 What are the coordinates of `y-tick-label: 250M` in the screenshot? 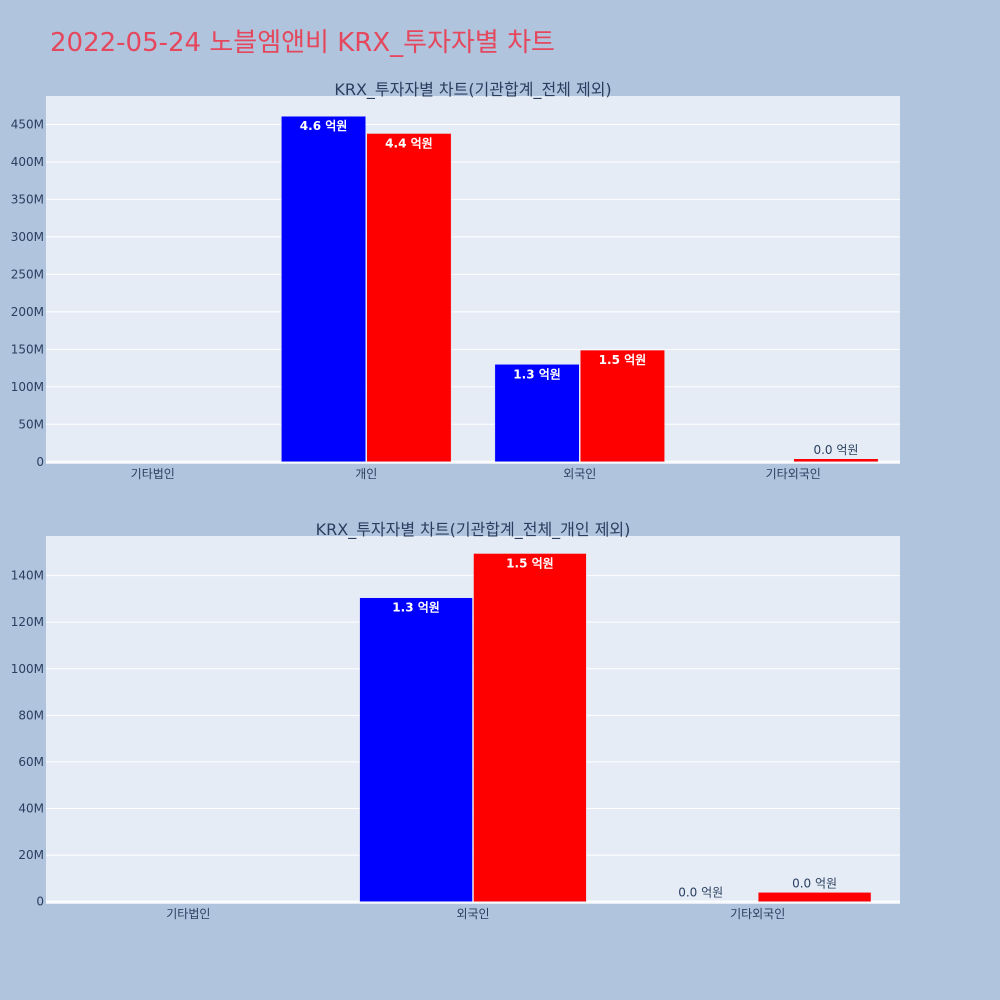 It's located at (27, 274).